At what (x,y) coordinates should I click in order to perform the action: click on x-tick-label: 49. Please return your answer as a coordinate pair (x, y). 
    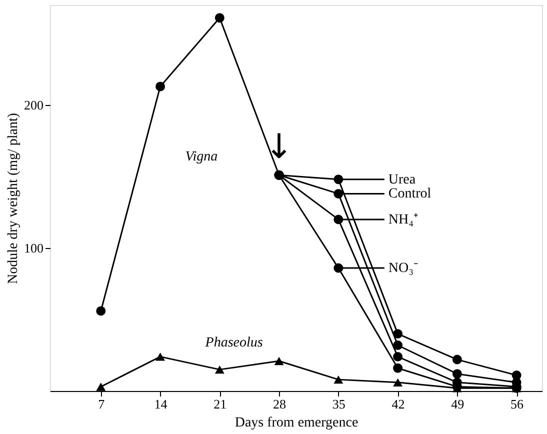
    Looking at the image, I should click on (457, 404).